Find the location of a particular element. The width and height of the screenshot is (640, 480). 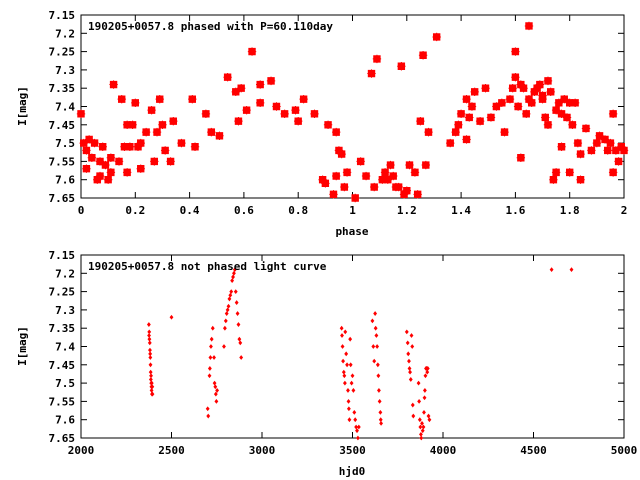

y-tick-label: 7.15 is located at coordinates (62, 15).